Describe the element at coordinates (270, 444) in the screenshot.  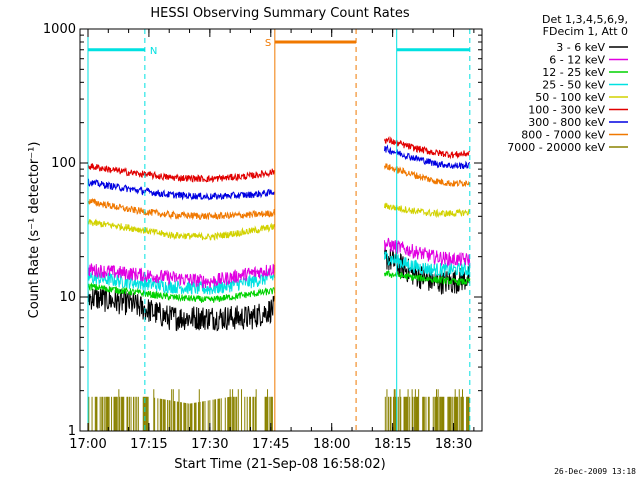
I see `x-tick-label-3: 17:45` at that location.